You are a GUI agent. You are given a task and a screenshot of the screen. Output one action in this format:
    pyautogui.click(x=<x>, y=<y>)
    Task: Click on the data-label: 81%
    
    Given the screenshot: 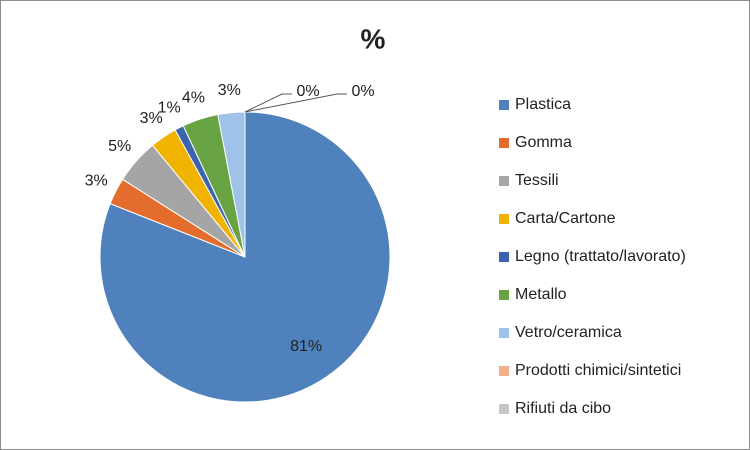 What is the action you would take?
    pyautogui.click(x=306, y=346)
    